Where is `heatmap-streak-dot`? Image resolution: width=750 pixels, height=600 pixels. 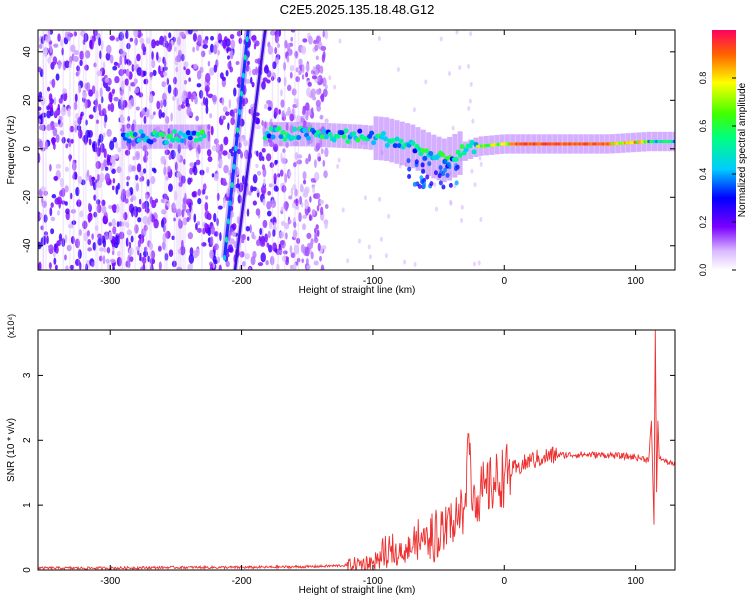 heatmap-streak-dot is located at coordinates (234, 166).